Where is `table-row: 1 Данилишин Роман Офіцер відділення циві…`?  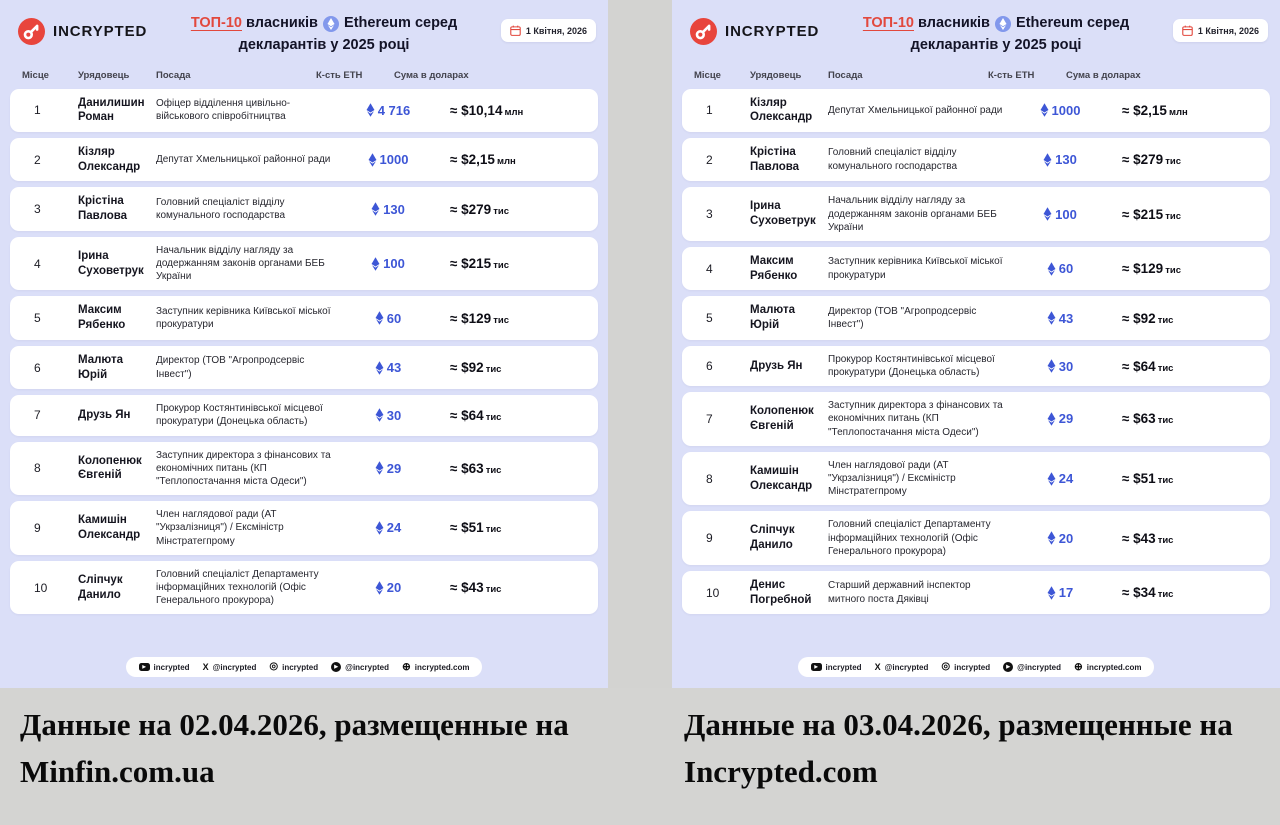 table-row: 1 Данилишин Роман Офіцер відділення циві… is located at coordinates (304, 110).